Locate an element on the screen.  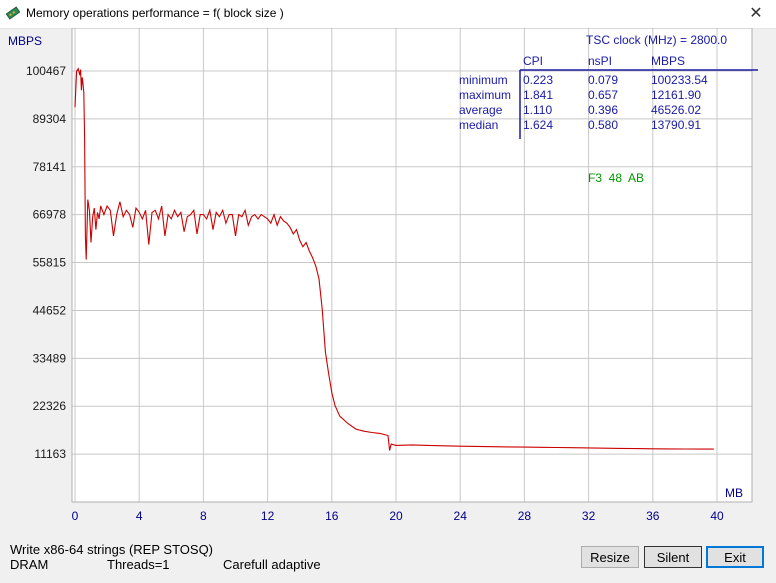
row-mbps: 13790.91 is located at coordinates (676, 125).